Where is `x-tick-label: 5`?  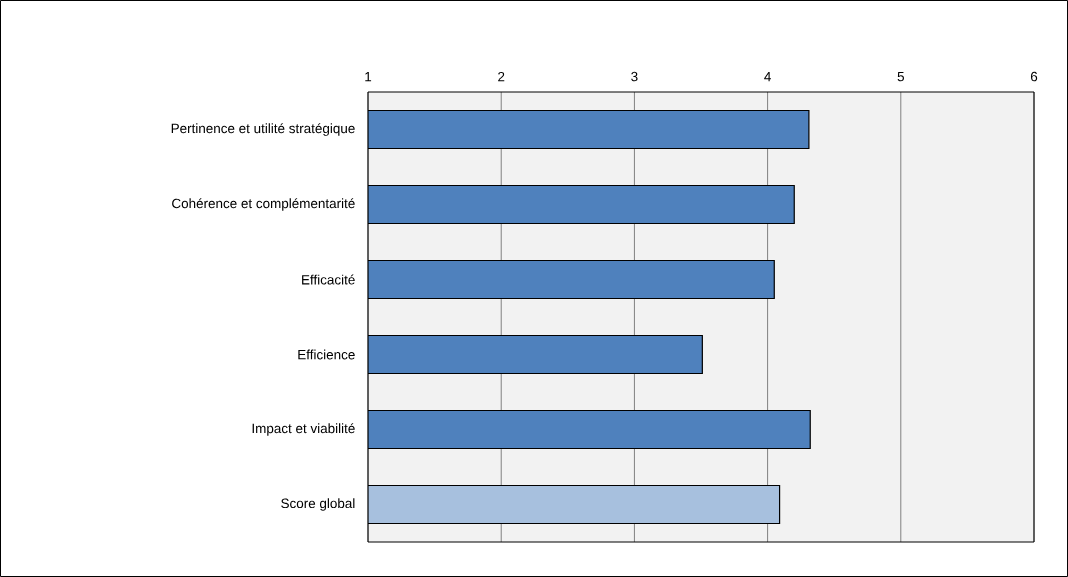 x-tick-label: 5 is located at coordinates (900, 76).